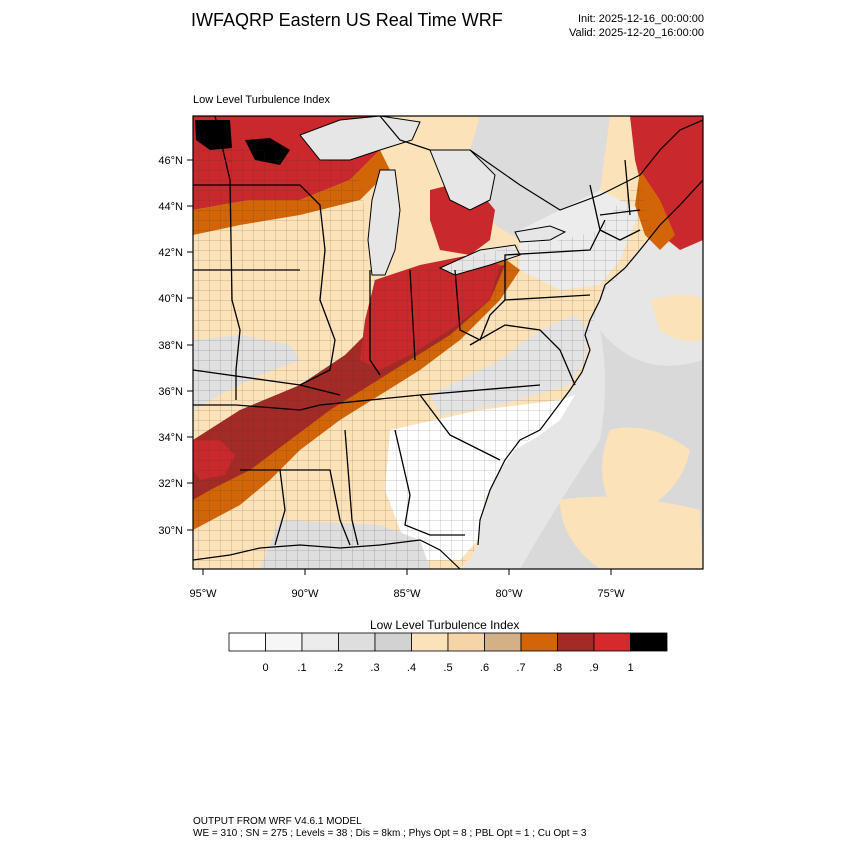 The width and height of the screenshot is (850, 850). What do you see at coordinates (170, 253) in the screenshot?
I see `lat-label: 42°N` at bounding box center [170, 253].